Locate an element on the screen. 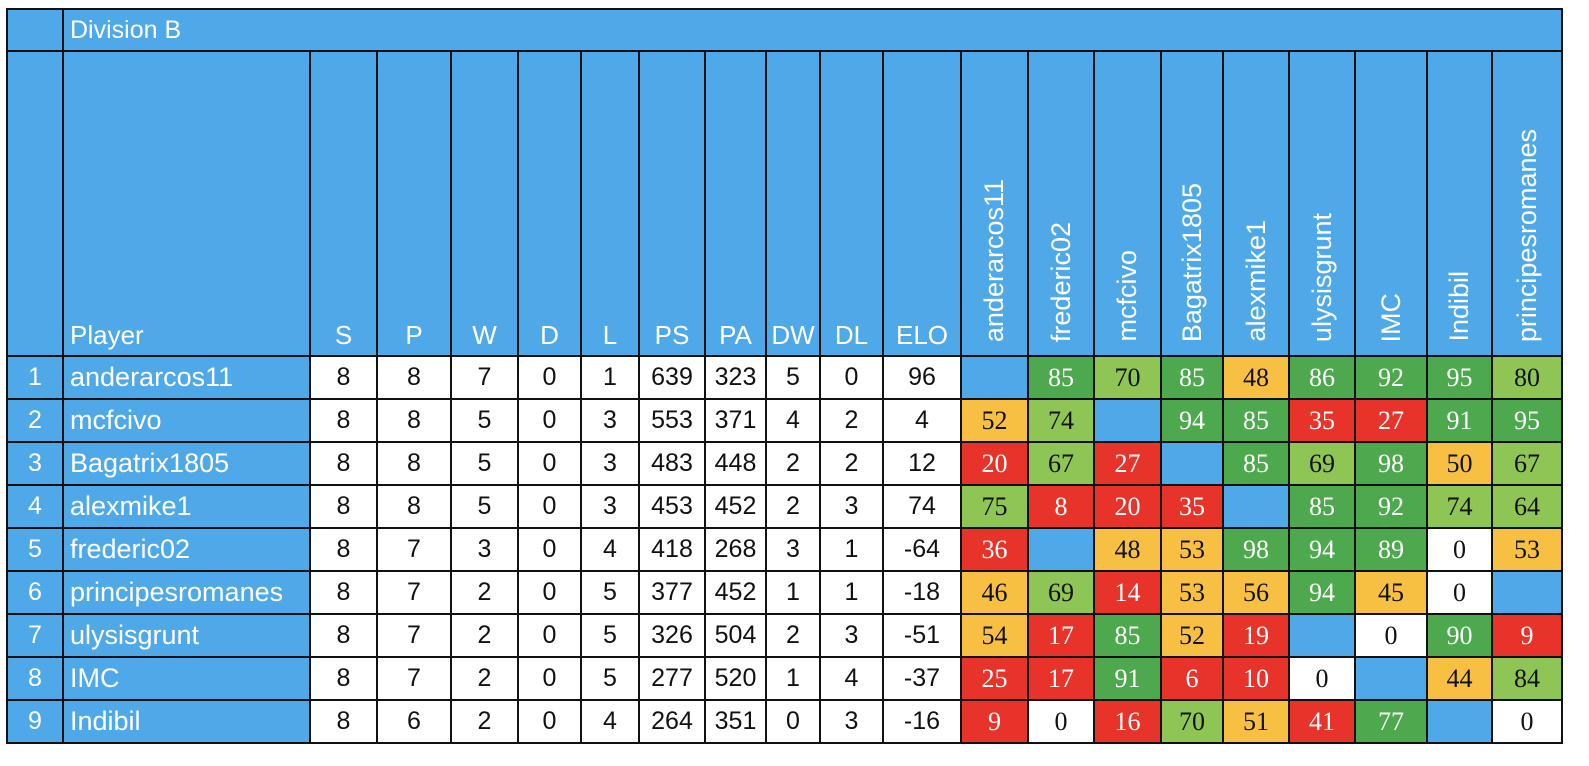 The width and height of the screenshot is (1589, 766). result-cell: 98 is located at coordinates (1256, 549).